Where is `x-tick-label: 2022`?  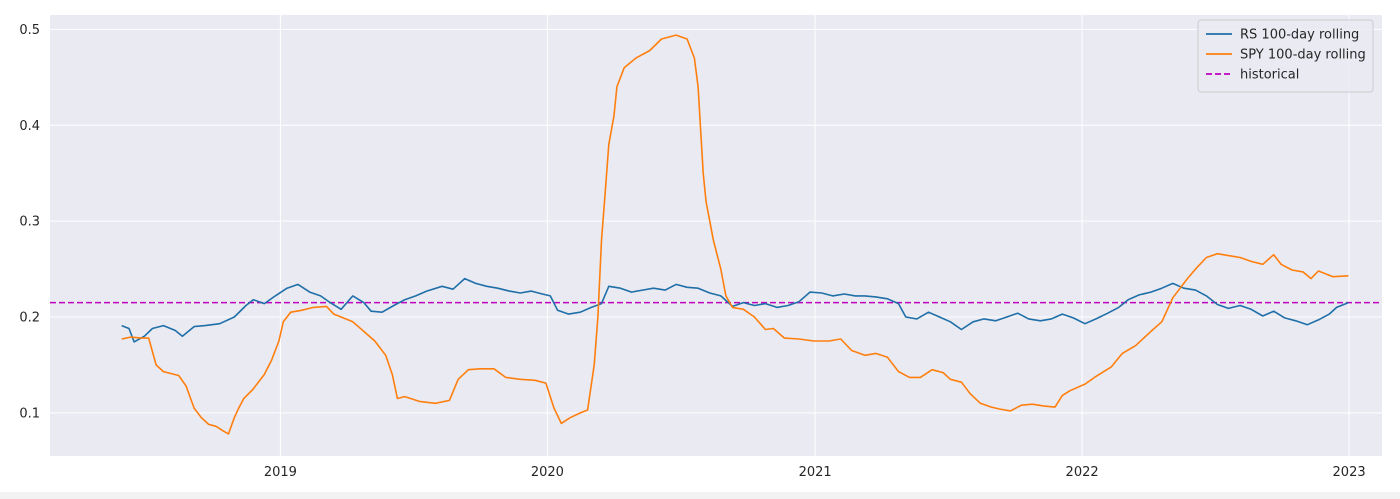
x-tick-label: 2022 is located at coordinates (1082, 472).